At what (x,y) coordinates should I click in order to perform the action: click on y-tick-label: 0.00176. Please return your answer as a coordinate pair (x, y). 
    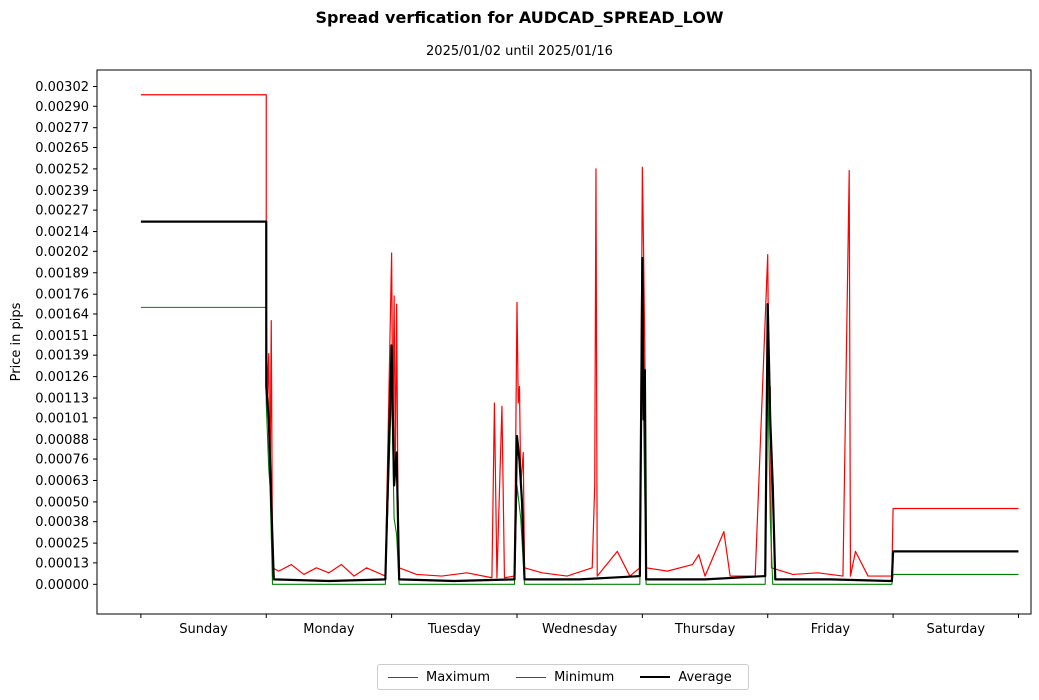
    Looking at the image, I should click on (62, 295).